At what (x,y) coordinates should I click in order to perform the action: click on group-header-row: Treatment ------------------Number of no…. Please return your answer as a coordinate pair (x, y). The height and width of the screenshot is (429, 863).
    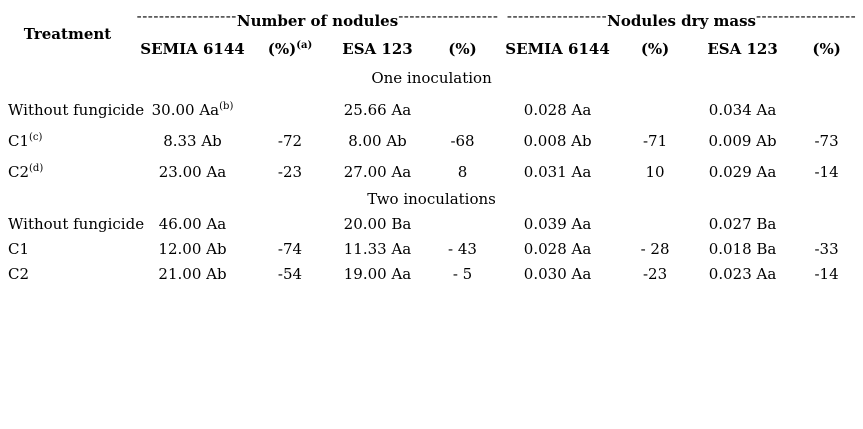
    Looking at the image, I should click on (431, 24).